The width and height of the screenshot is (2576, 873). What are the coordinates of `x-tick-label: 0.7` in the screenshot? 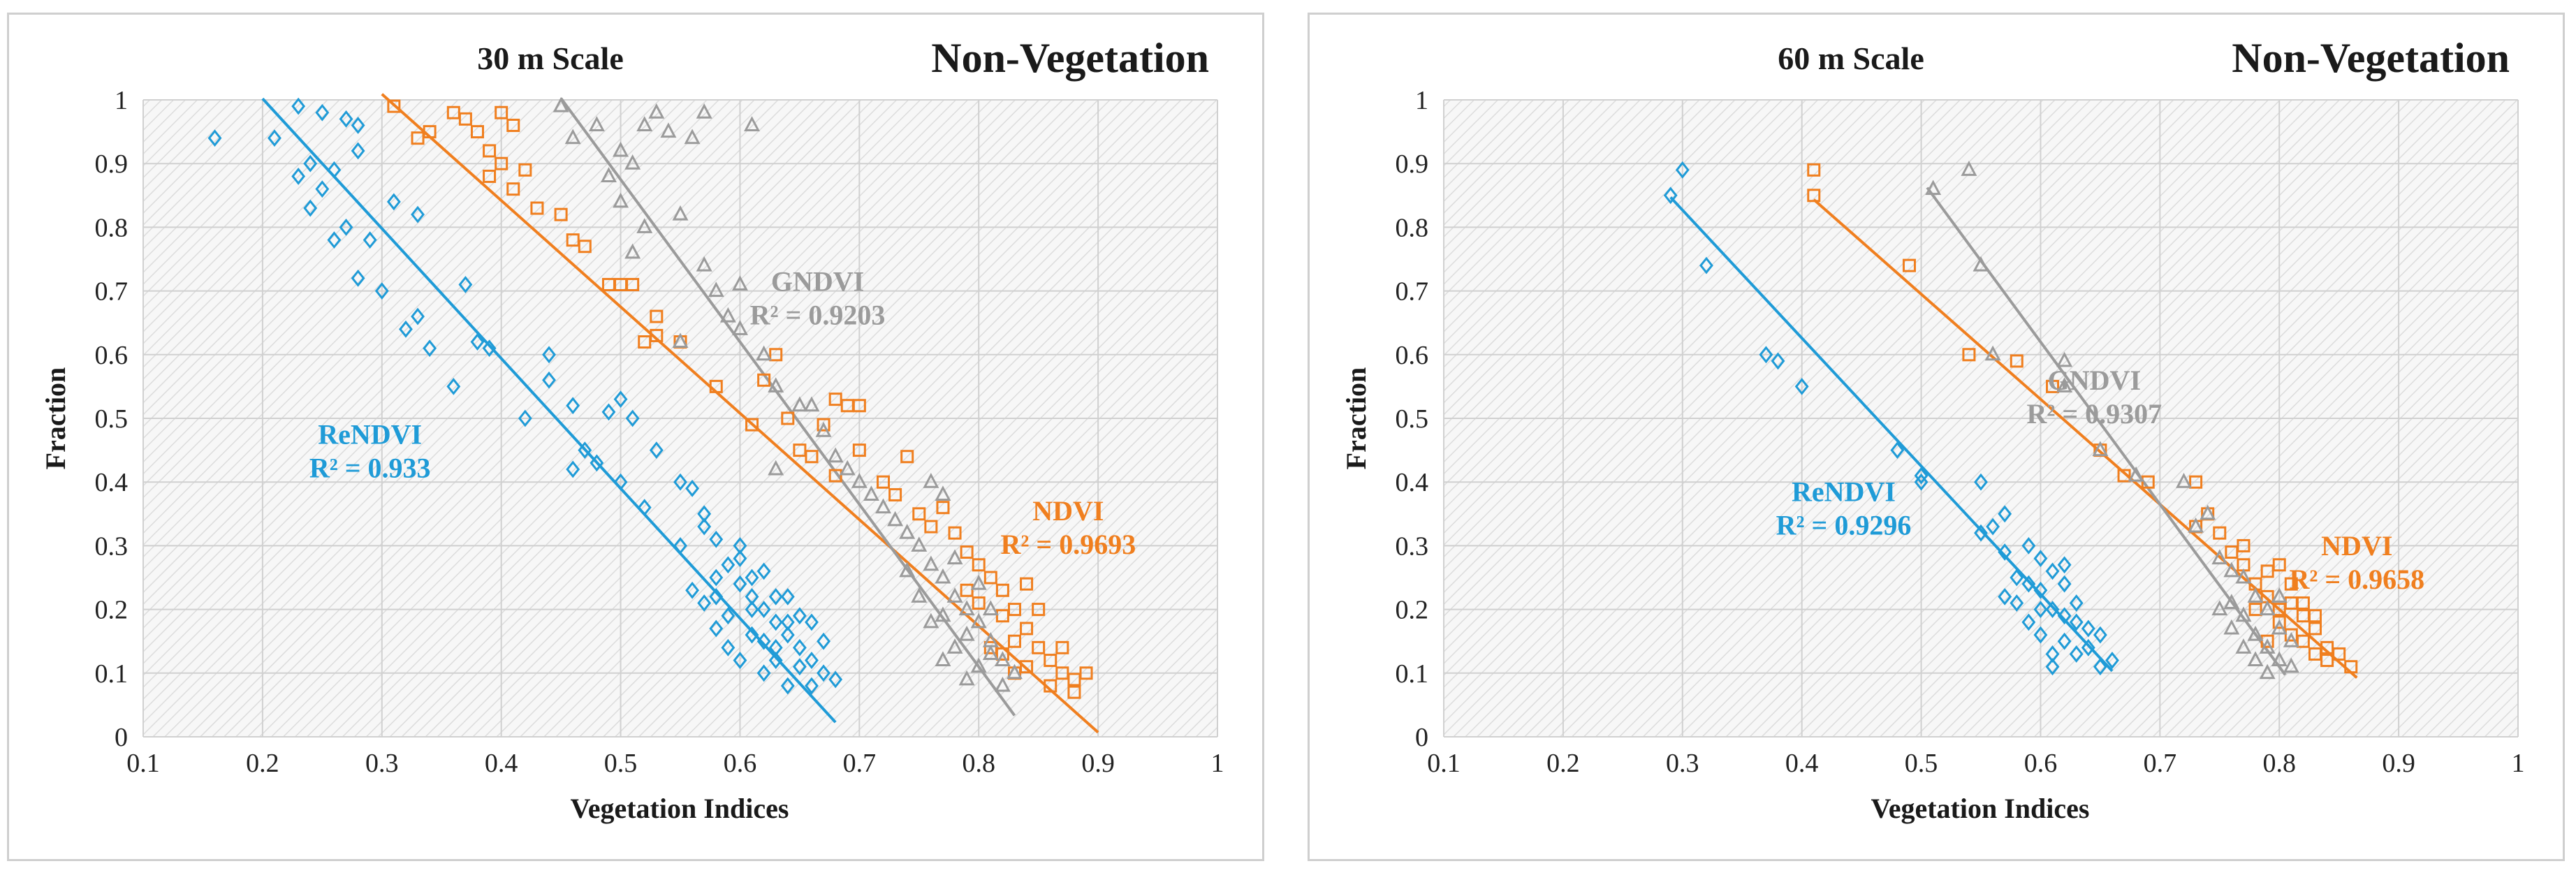 It's located at (2160, 763).